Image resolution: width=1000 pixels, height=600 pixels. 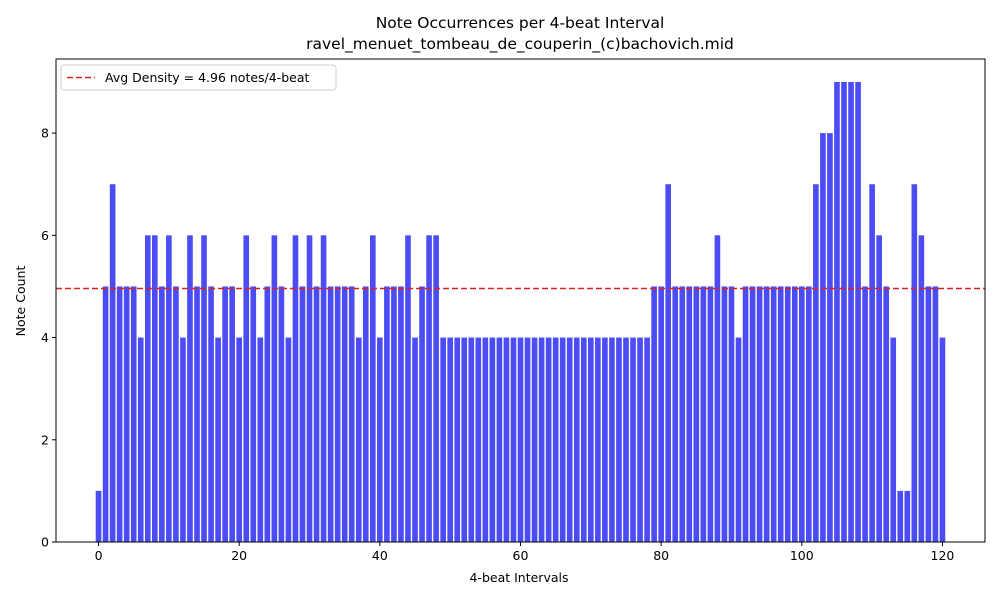 I want to click on x-axis: 0 20 40 60 80 100 120, so click(x=525, y=552).